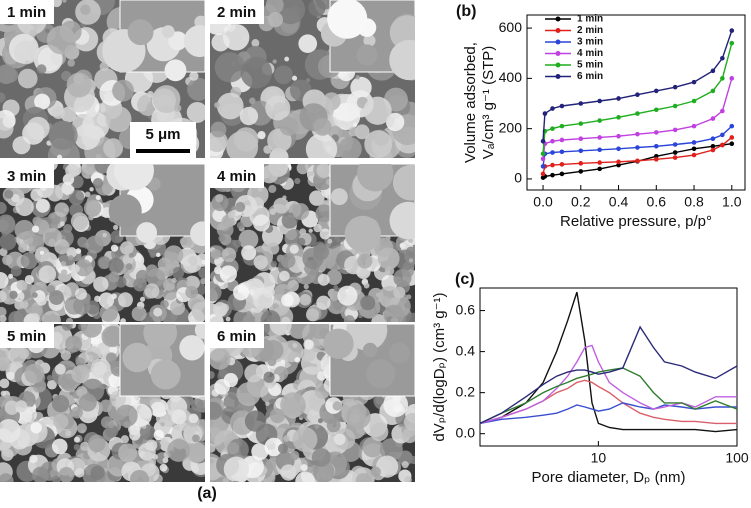 This screenshot has width=751, height=508. I want to click on sem-label: 5 min, so click(26, 336).